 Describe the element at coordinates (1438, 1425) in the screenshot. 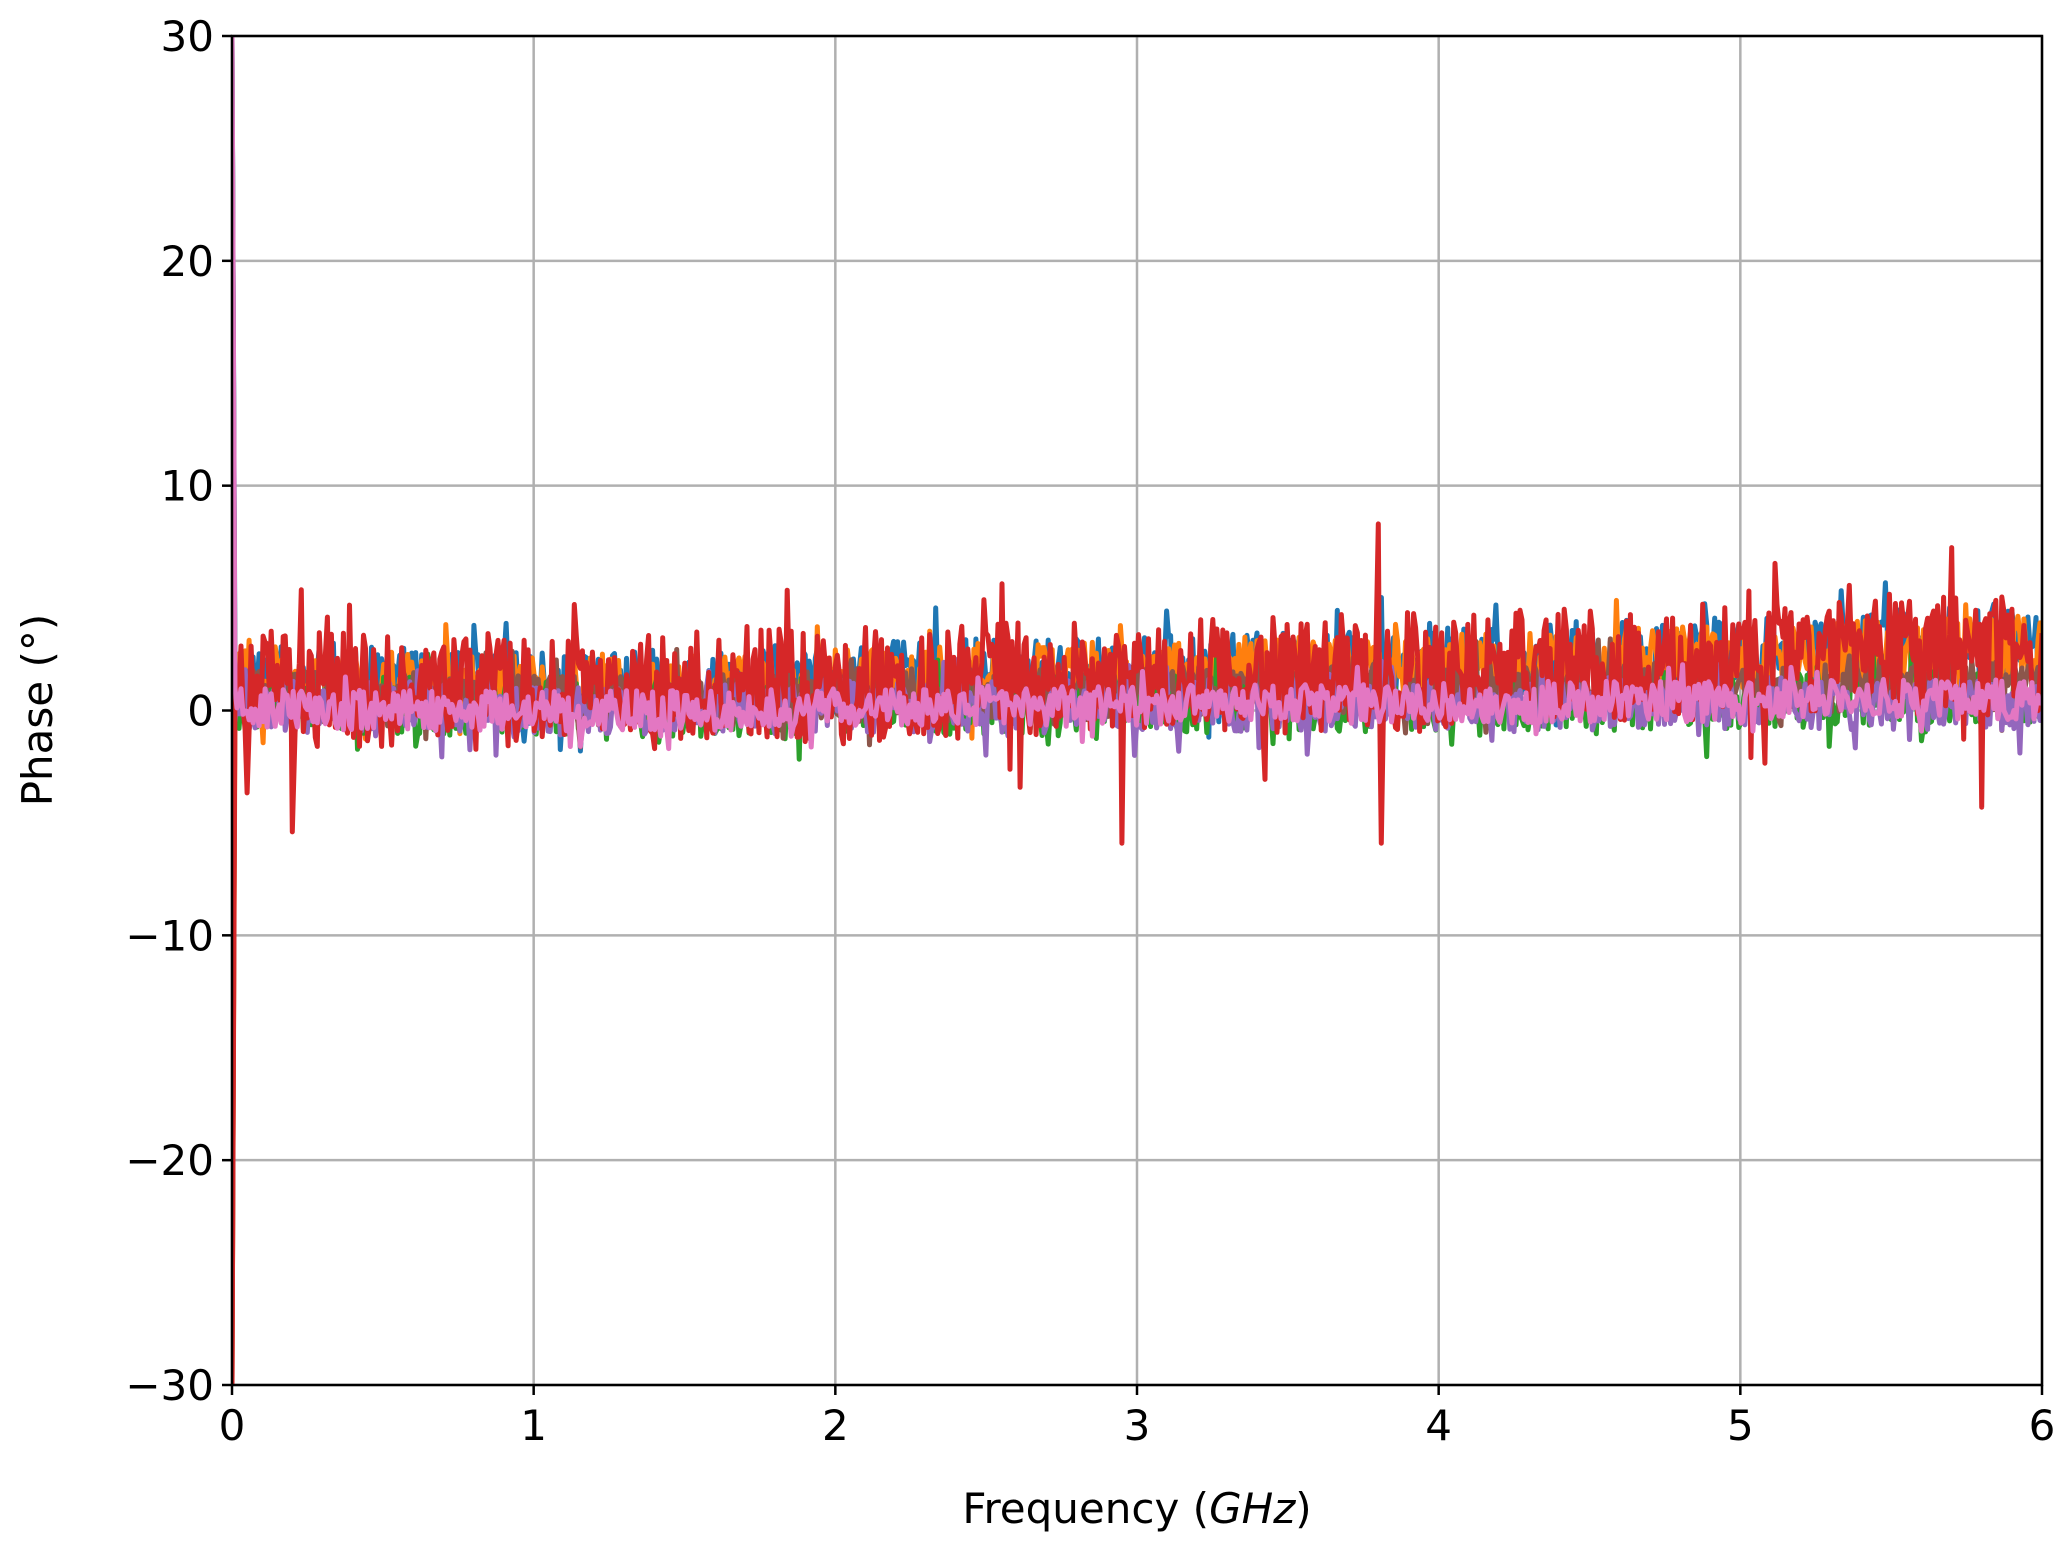

I see `x-tick-label: 4` at that location.